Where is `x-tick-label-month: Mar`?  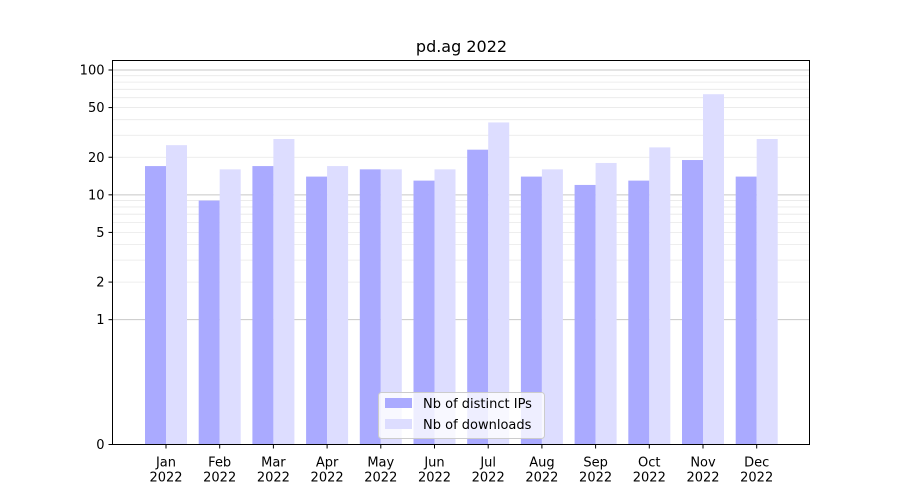 x-tick-label-month: Mar is located at coordinates (273, 463).